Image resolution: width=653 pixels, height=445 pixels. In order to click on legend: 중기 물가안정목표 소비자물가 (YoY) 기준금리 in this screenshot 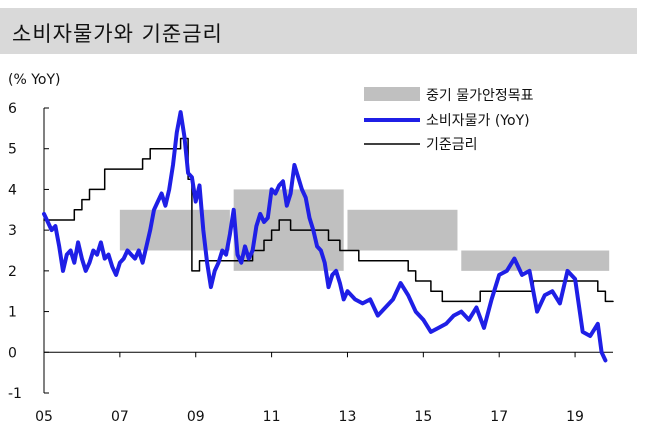, I will do `click(449, 120)`.